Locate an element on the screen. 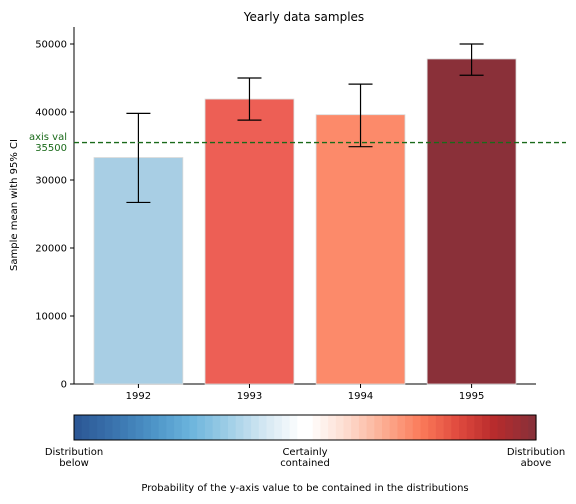 This screenshot has width=576, height=504. y-tick-label: 20000 is located at coordinates (51, 249).